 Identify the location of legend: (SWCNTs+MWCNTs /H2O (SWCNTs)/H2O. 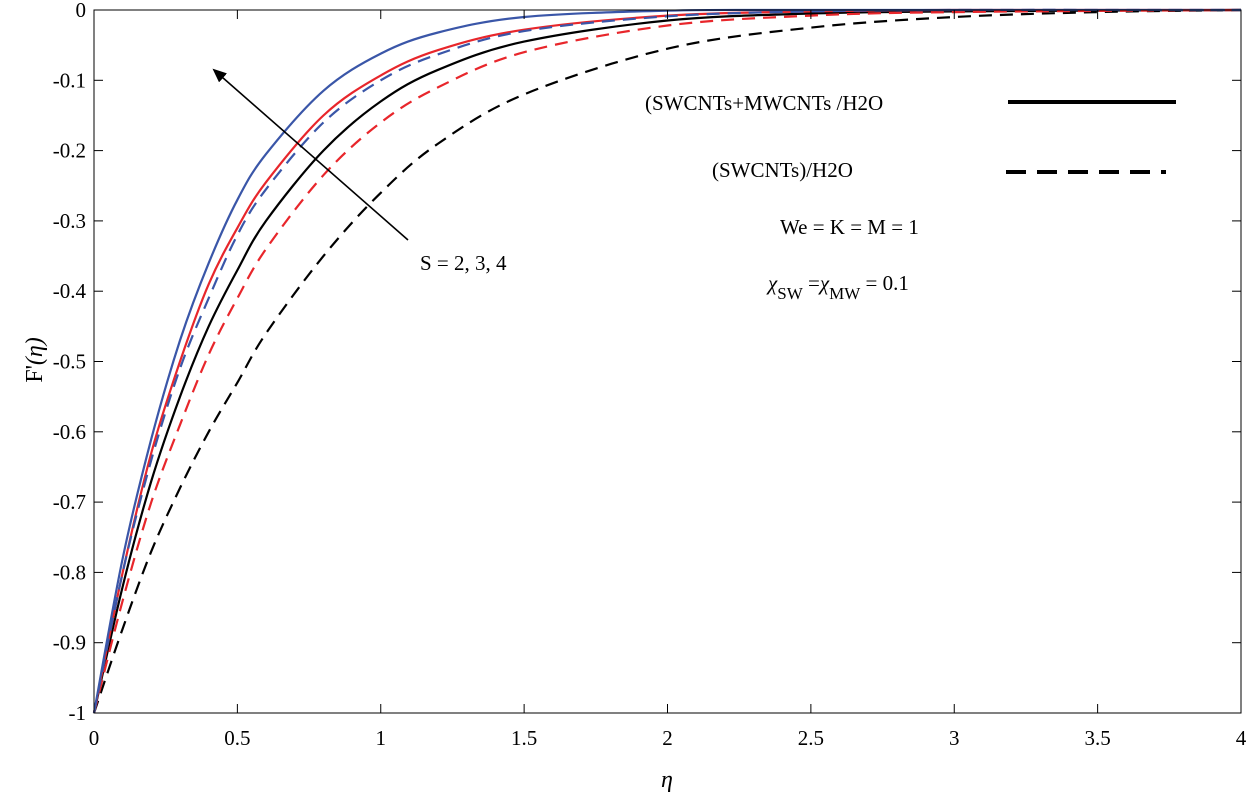
(910, 136).